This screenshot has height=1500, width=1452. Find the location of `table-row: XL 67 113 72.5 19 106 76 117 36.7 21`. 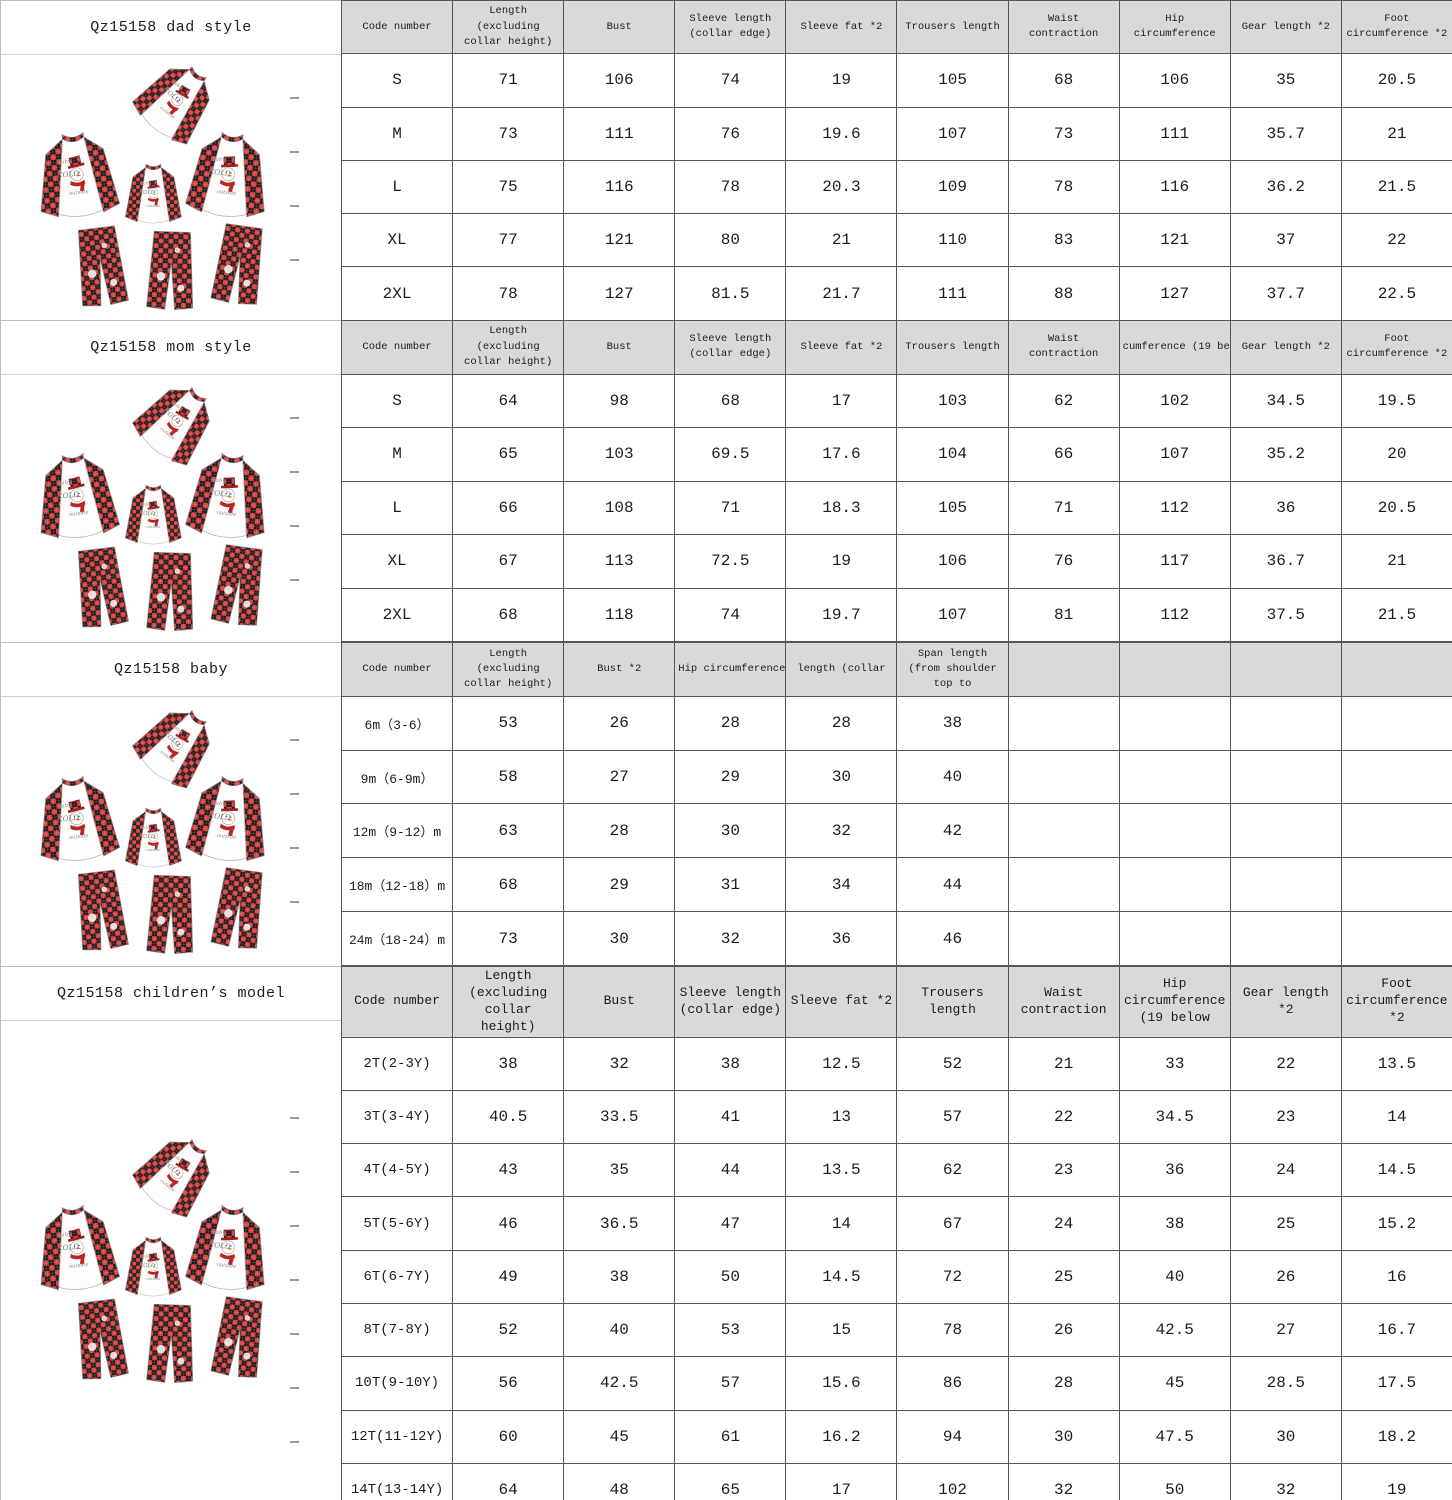

table-row: XL 67 113 72.5 19 106 76 117 36.7 21 is located at coordinates (896, 561).